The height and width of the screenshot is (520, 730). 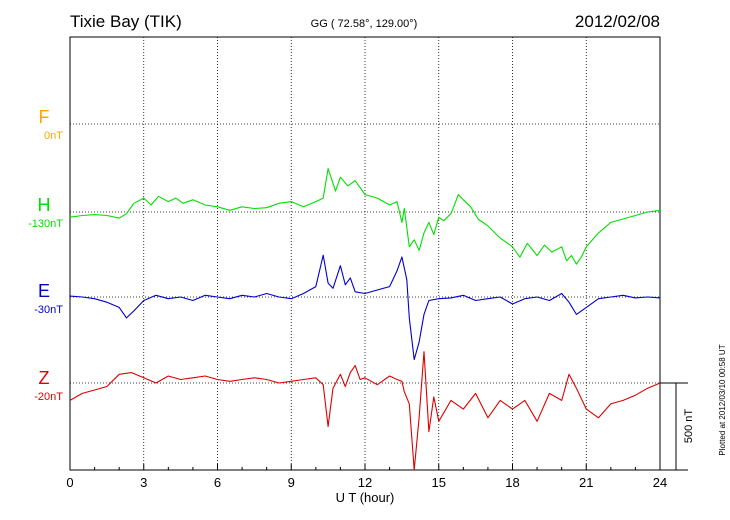 I want to click on x-axis-ticks: 0 3 6 9 12 15 18 21 24, so click(x=366, y=477).